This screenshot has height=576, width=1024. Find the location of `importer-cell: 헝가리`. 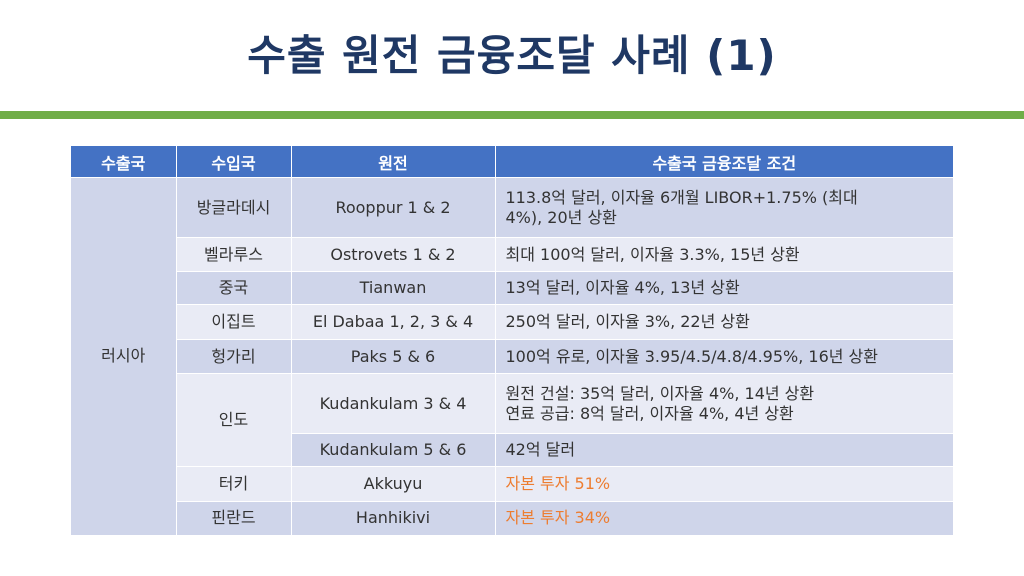

importer-cell: 헝가리 is located at coordinates (234, 356).